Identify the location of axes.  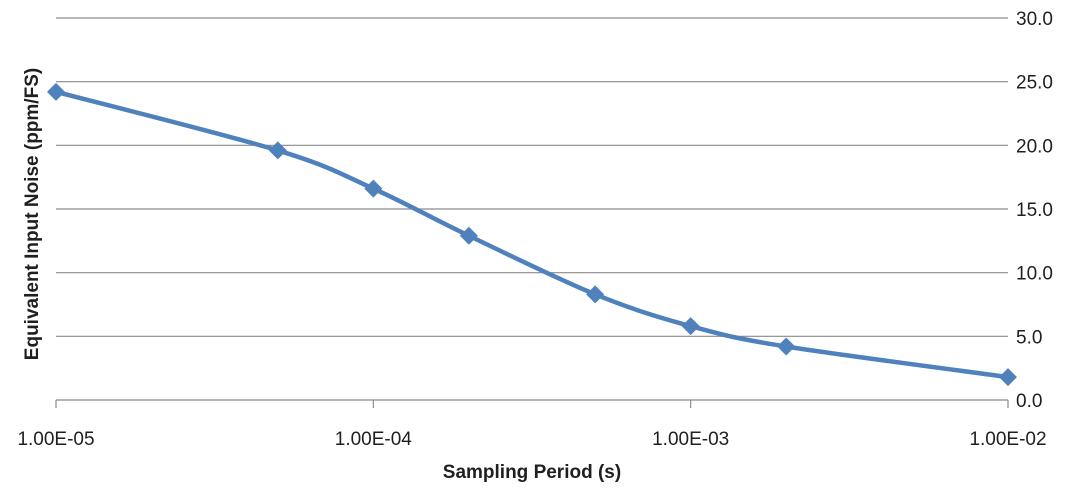
(532, 403).